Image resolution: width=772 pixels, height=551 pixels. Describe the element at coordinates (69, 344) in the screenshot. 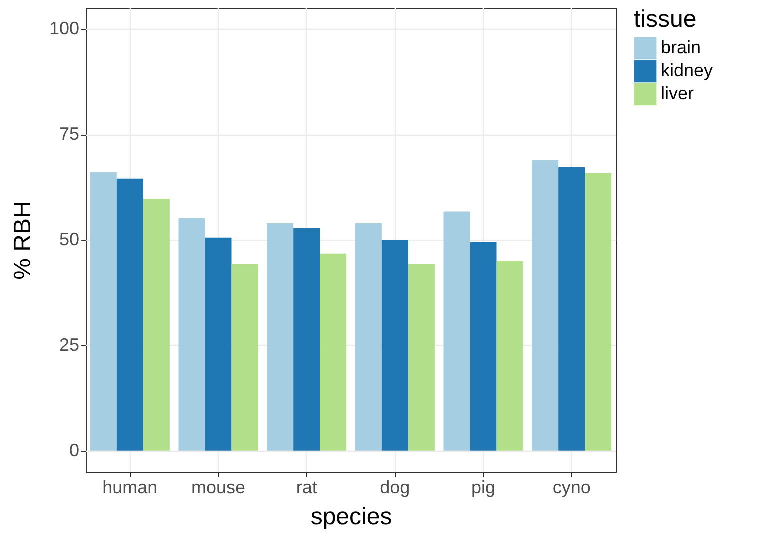

I see `y-tick-label: 25` at that location.